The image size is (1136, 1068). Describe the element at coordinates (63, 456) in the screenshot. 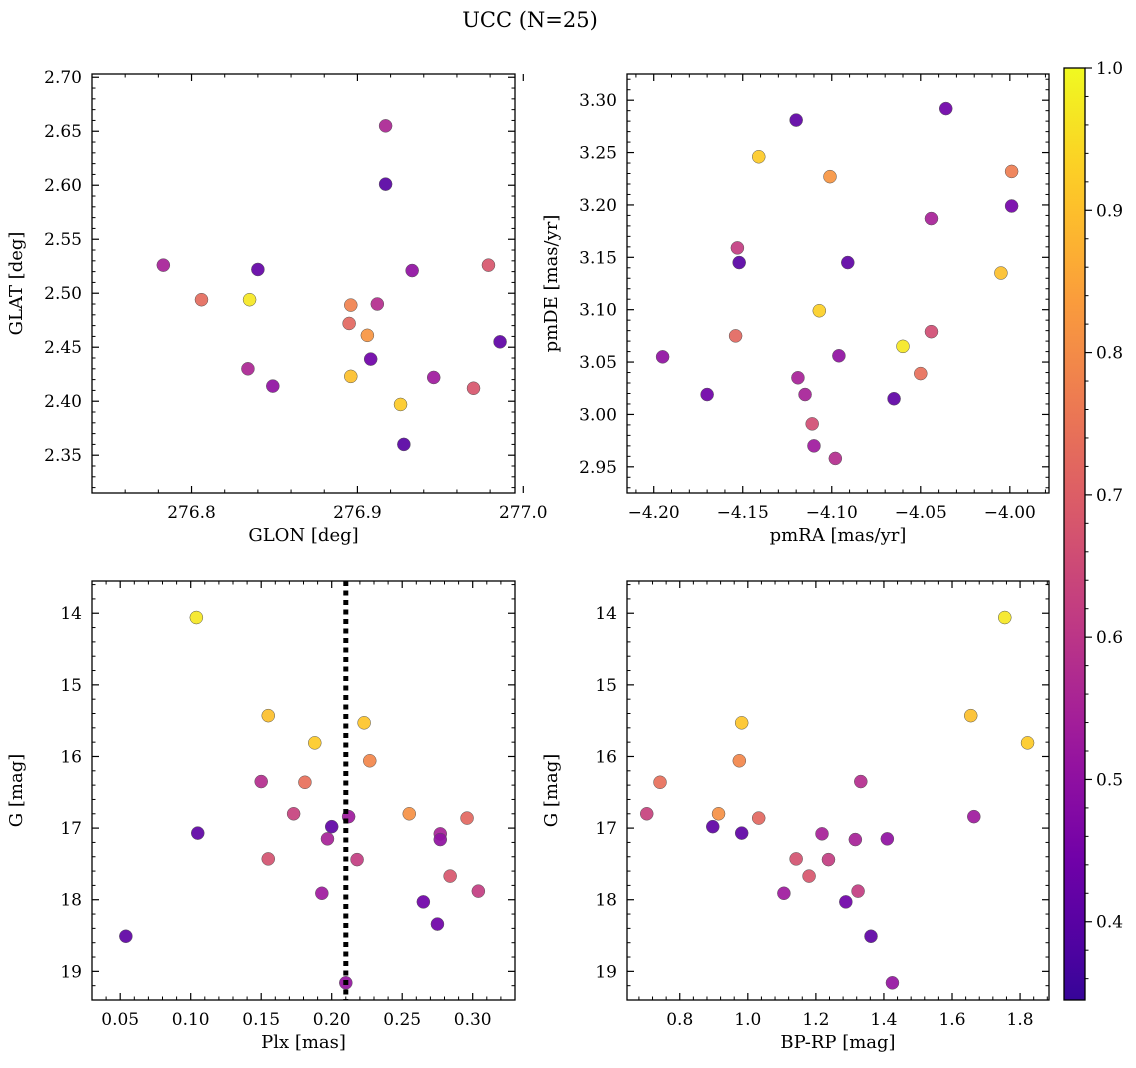

I see `y-tick-label: 2.35` at that location.